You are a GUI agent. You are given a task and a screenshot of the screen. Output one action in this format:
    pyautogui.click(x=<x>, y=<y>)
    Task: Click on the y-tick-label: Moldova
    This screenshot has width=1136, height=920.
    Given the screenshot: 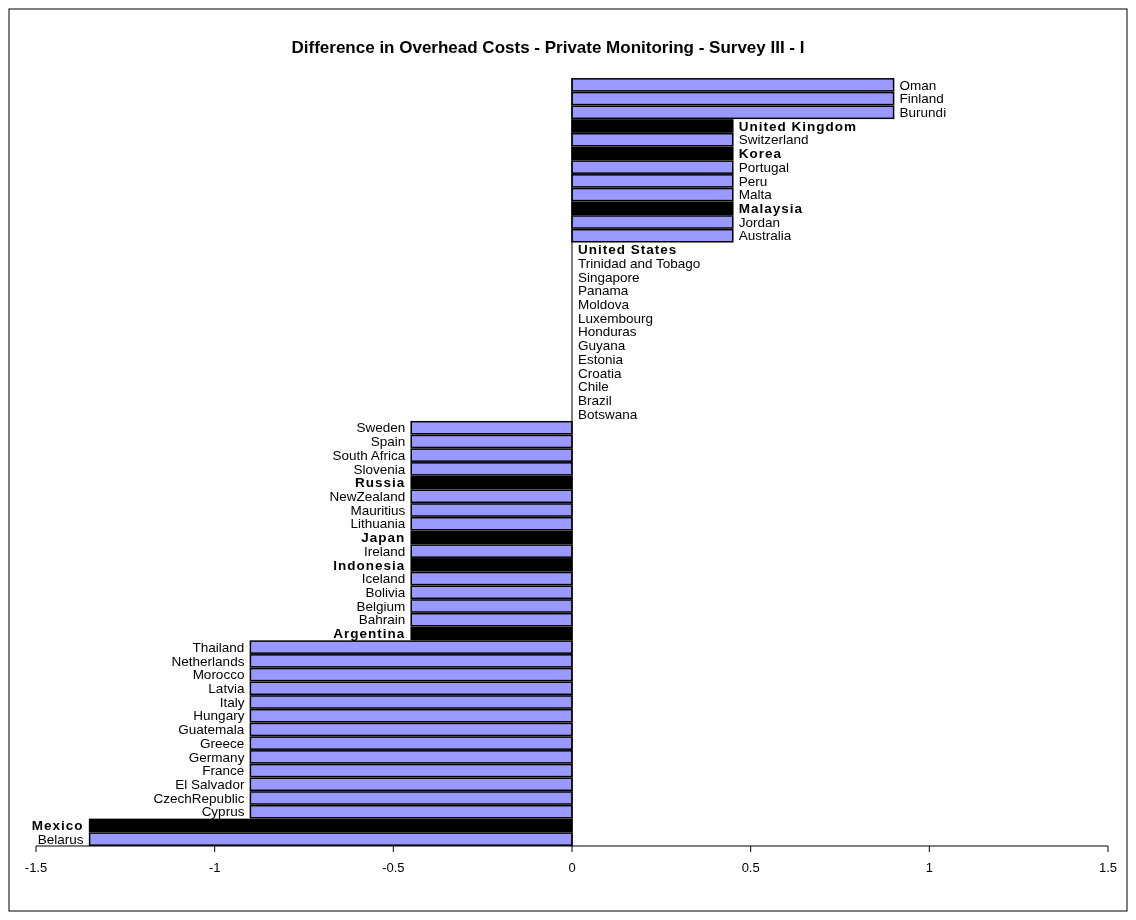 What is the action you would take?
    pyautogui.click(x=604, y=305)
    